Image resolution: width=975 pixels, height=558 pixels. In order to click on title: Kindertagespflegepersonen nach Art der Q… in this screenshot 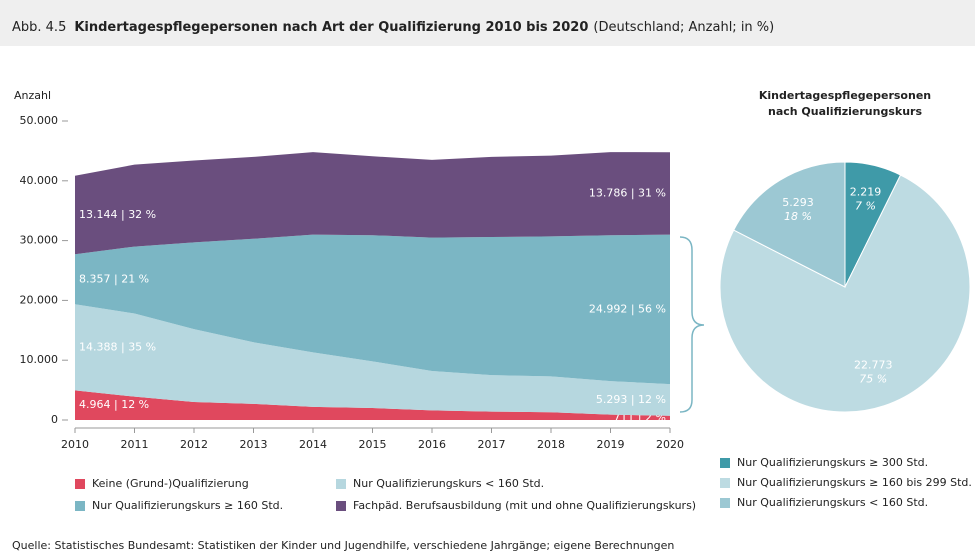, I will do `click(331, 27)`.